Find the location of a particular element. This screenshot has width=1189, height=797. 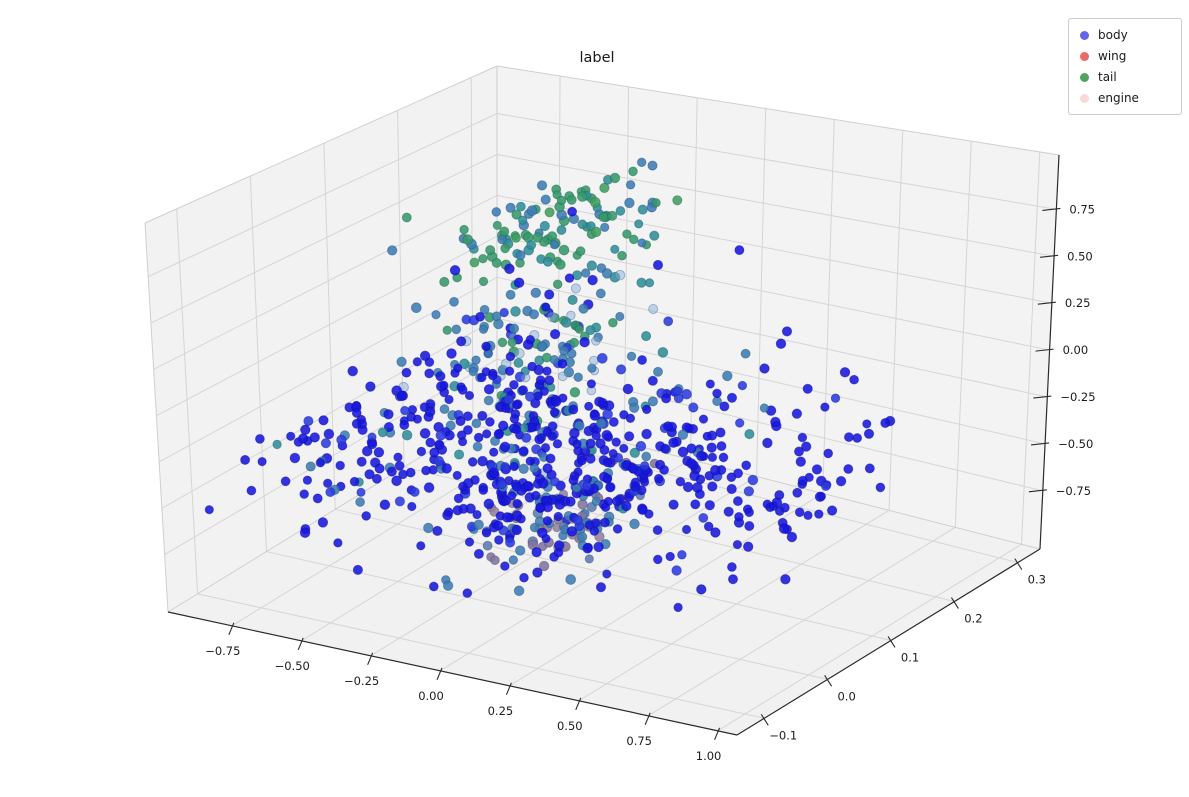

legend-box: body wing tail engine is located at coordinates (1125, 66).